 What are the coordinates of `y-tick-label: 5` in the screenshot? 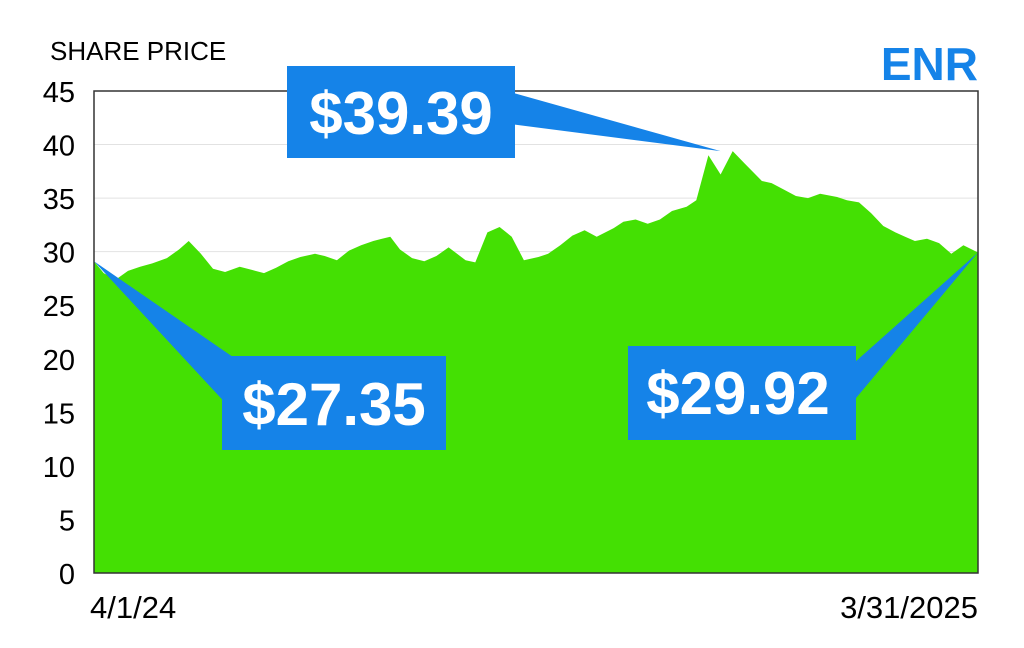 It's located at (67, 521).